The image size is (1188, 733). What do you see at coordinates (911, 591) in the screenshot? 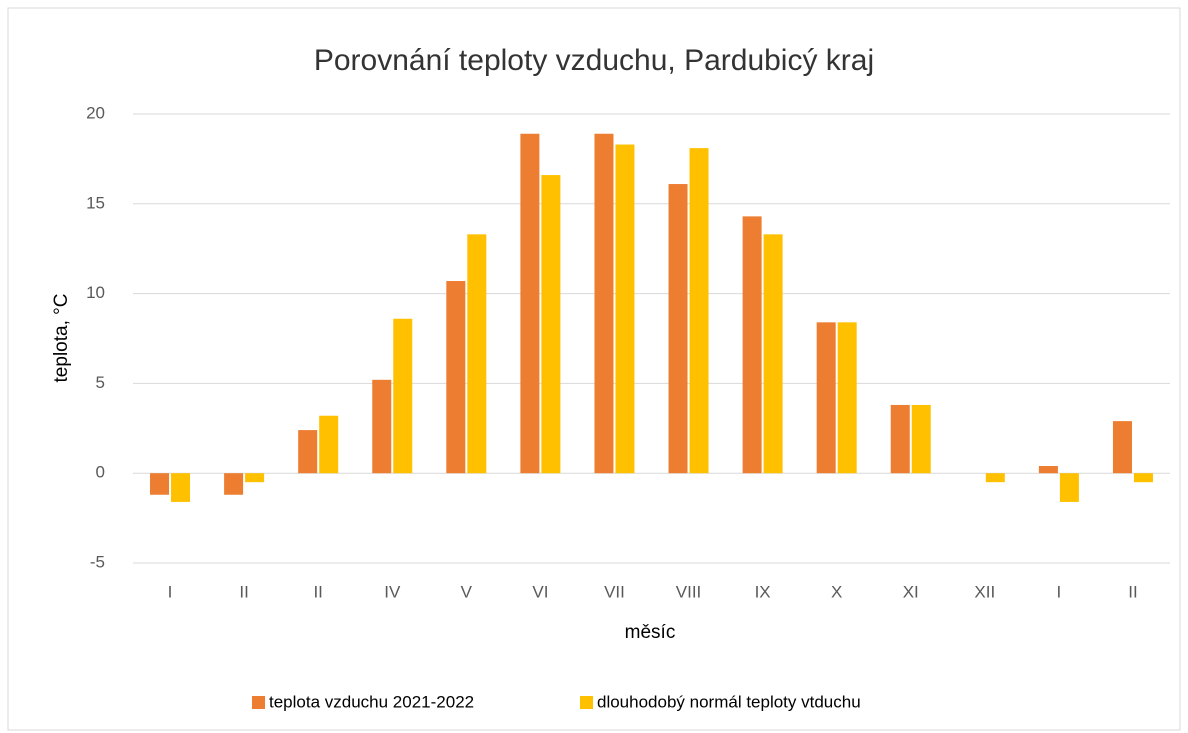
I see `x-tick-label: XI` at bounding box center [911, 591].